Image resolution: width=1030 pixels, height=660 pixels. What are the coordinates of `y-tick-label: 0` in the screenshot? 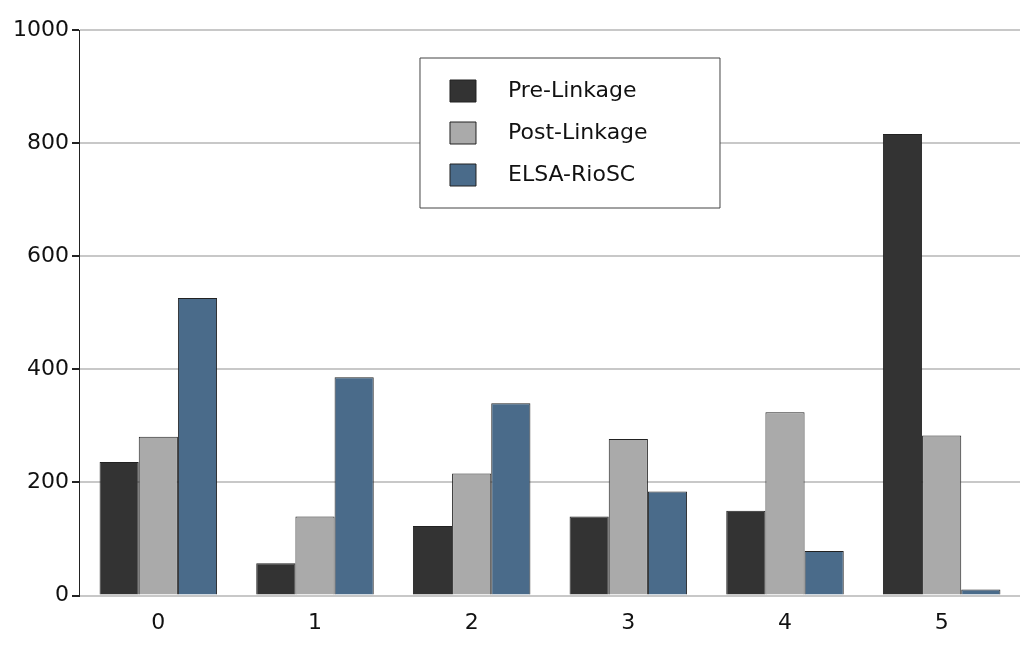 It's located at (61, 594).